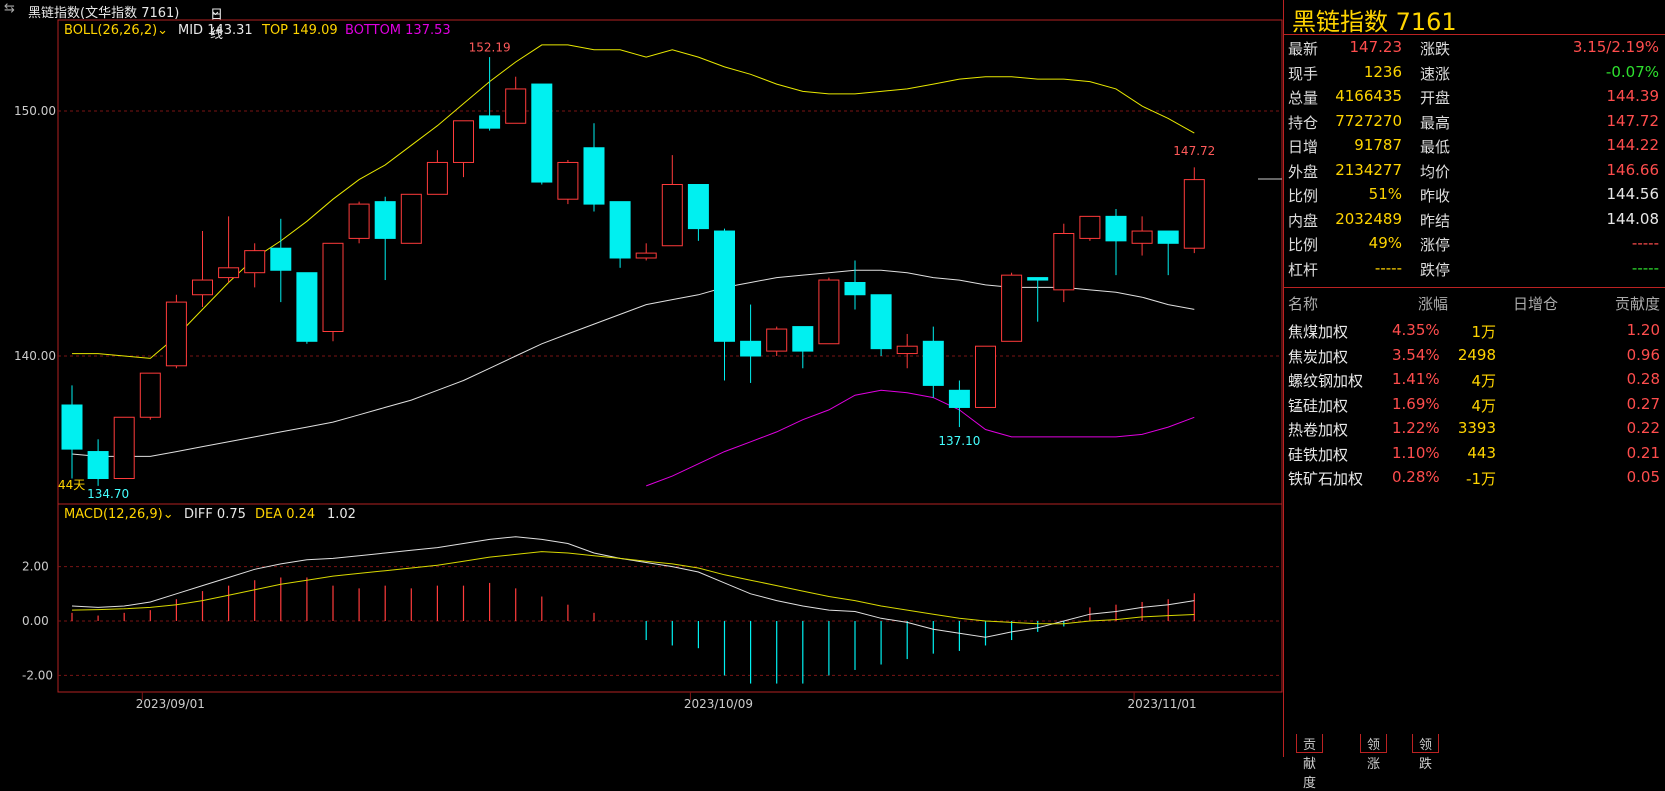 Image resolution: width=1665 pixels, height=791 pixels. Describe the element at coordinates (1643, 428) in the screenshot. I see `contrib-value: 0.22` at that location.